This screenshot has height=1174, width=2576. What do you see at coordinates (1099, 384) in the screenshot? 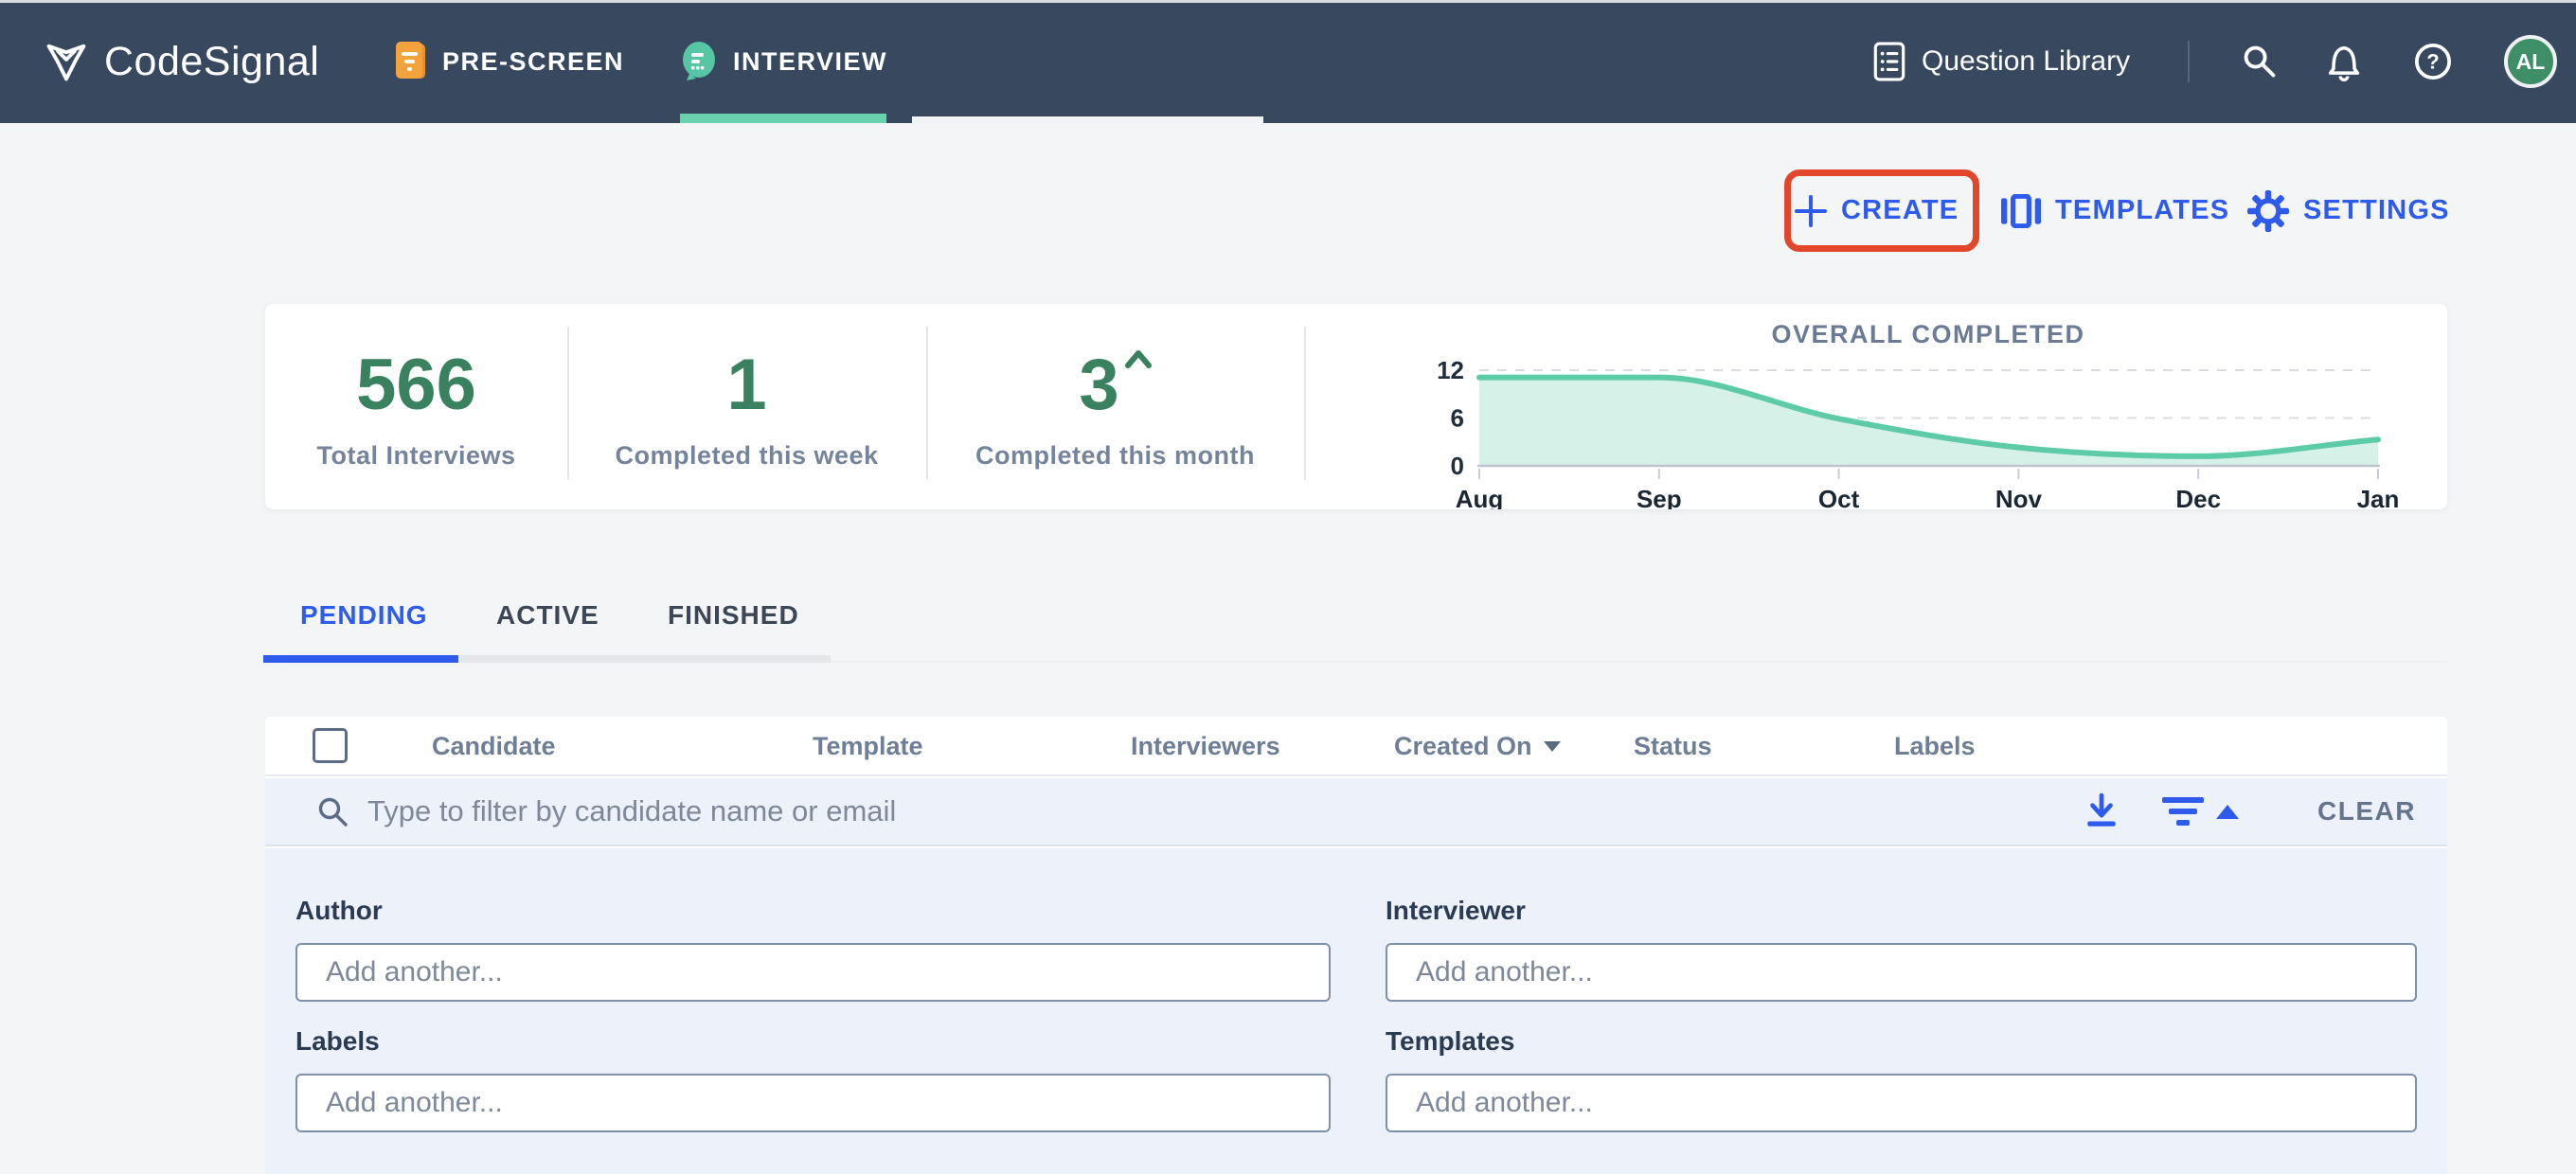
I see `stat-value: 3` at bounding box center [1099, 384].